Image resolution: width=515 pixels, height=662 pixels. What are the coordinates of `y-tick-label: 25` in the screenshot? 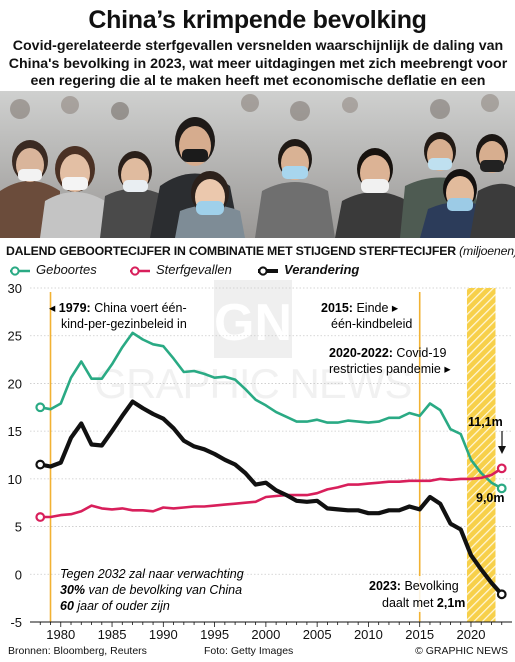 It's located at (15, 336).